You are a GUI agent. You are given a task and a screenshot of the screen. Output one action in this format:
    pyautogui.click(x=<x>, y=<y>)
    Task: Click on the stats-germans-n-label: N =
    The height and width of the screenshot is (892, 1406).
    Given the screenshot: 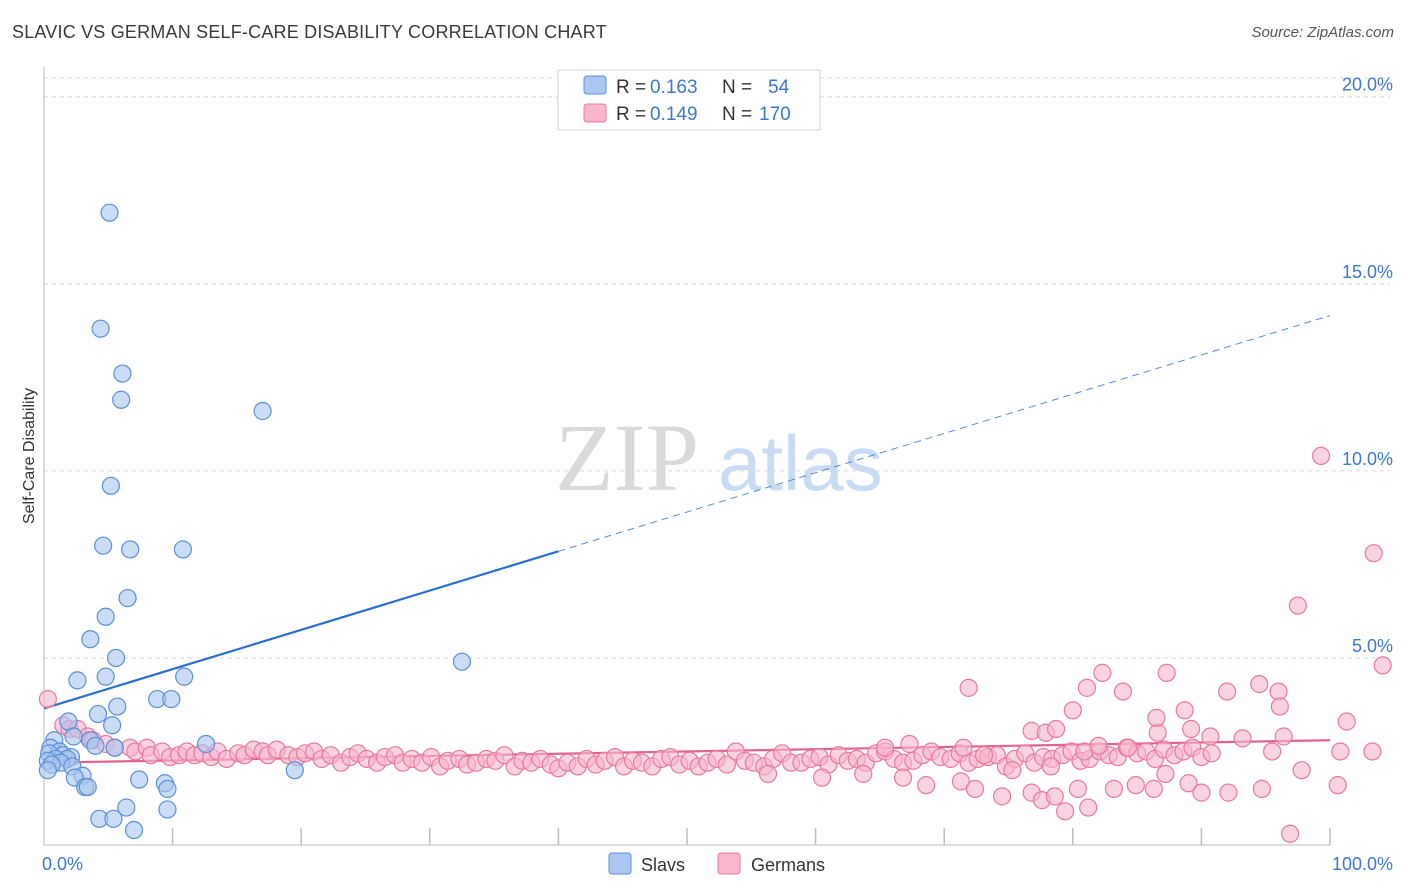 What is the action you would take?
    pyautogui.click(x=737, y=114)
    